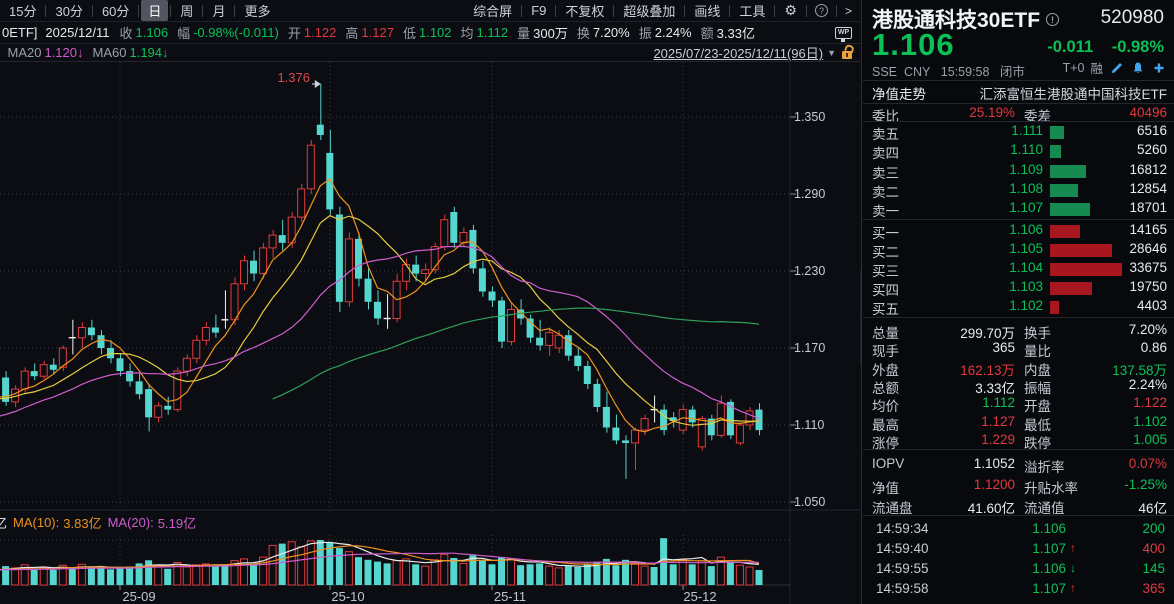 The image size is (1174, 604). What do you see at coordinates (1073, 588) in the screenshot?
I see `up-arrow-icon: ↑` at bounding box center [1073, 588].